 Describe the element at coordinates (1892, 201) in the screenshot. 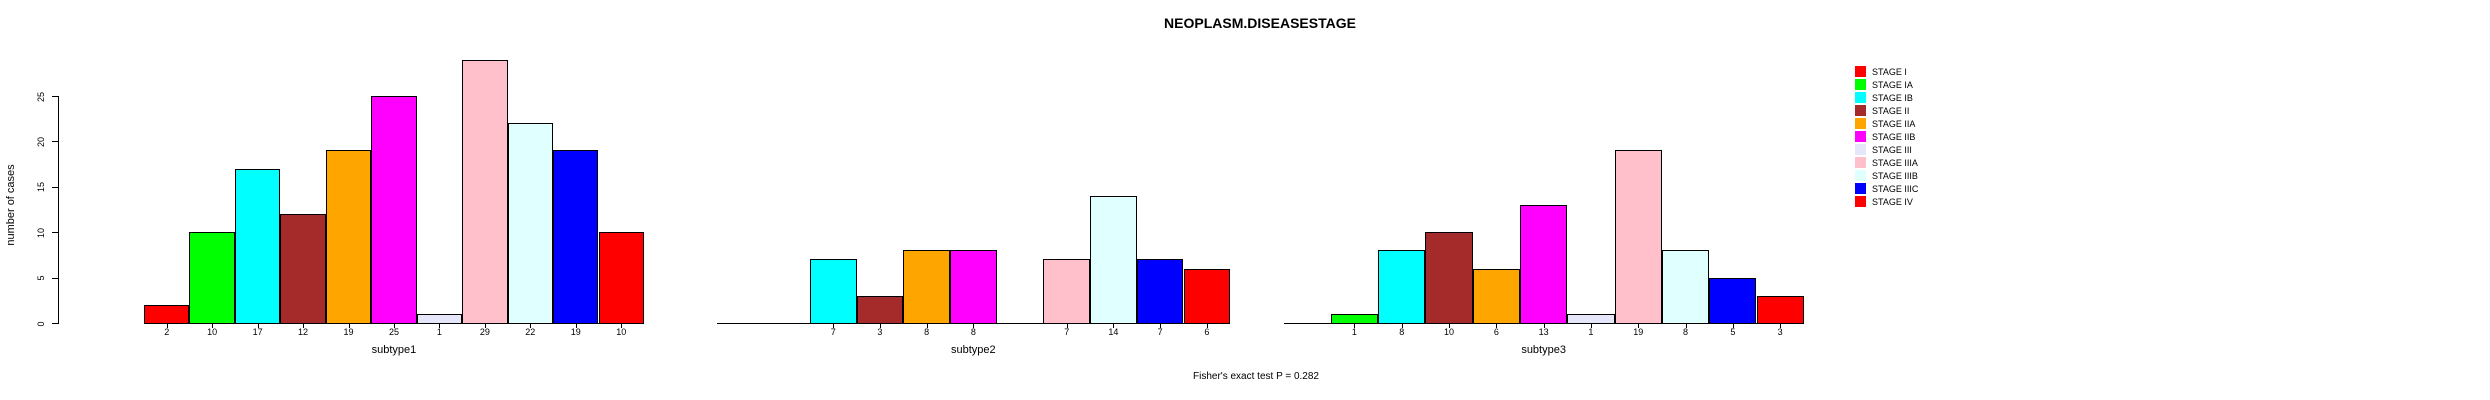

I see `legend-label: STAGE IV` at that location.